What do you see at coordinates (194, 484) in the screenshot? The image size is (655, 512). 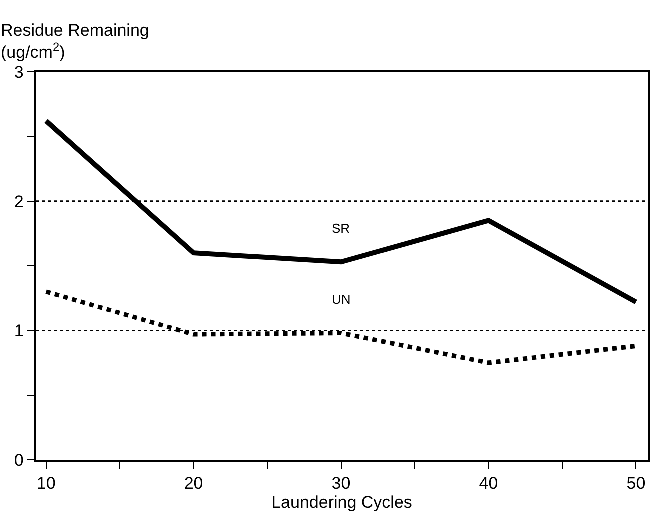 I see `x-tick-label: 20` at bounding box center [194, 484].